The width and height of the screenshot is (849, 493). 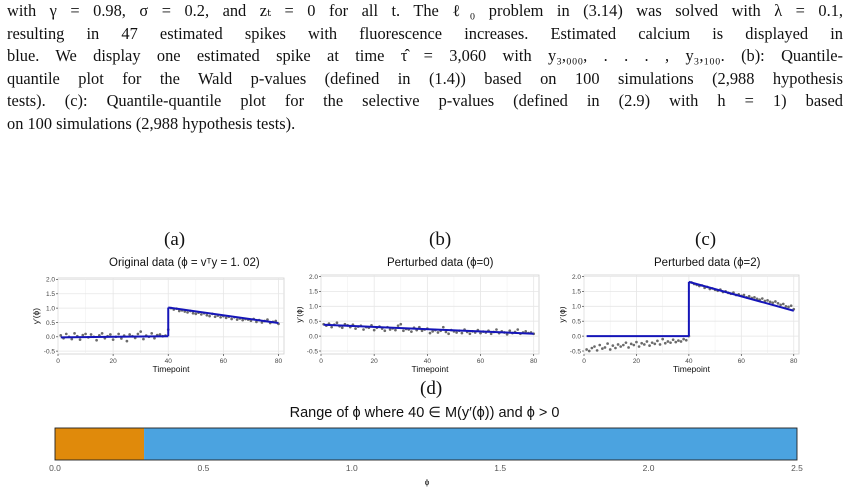 What do you see at coordinates (114, 361) in the screenshot?
I see `x-tick-label: 20` at bounding box center [114, 361].